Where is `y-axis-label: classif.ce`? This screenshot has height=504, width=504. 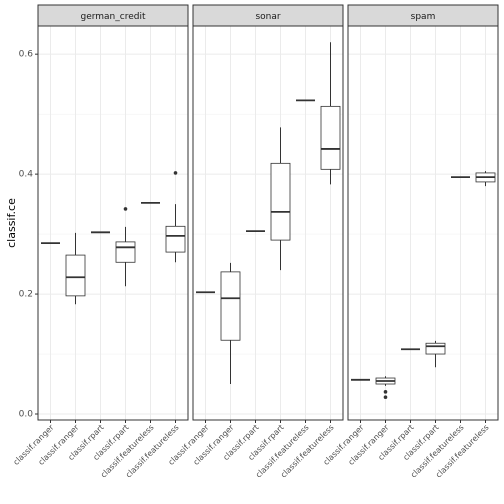 y-axis-label: classif.ce is located at coordinates (11, 223).